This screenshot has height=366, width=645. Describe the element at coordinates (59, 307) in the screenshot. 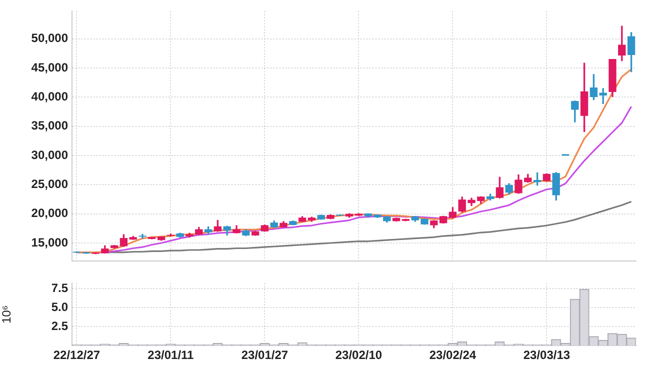

I see `y-tick-label: 5.0` at that location.